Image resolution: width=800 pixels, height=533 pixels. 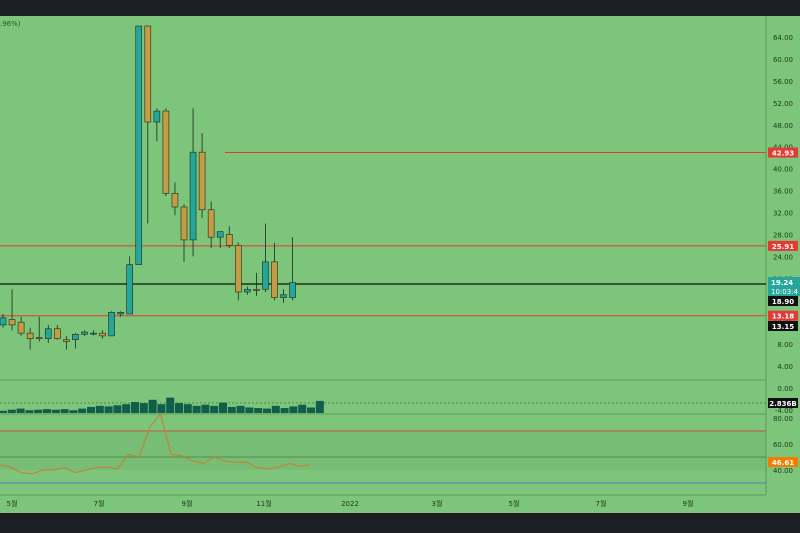 I want to click on price-badge: 18.90, so click(x=783, y=302).